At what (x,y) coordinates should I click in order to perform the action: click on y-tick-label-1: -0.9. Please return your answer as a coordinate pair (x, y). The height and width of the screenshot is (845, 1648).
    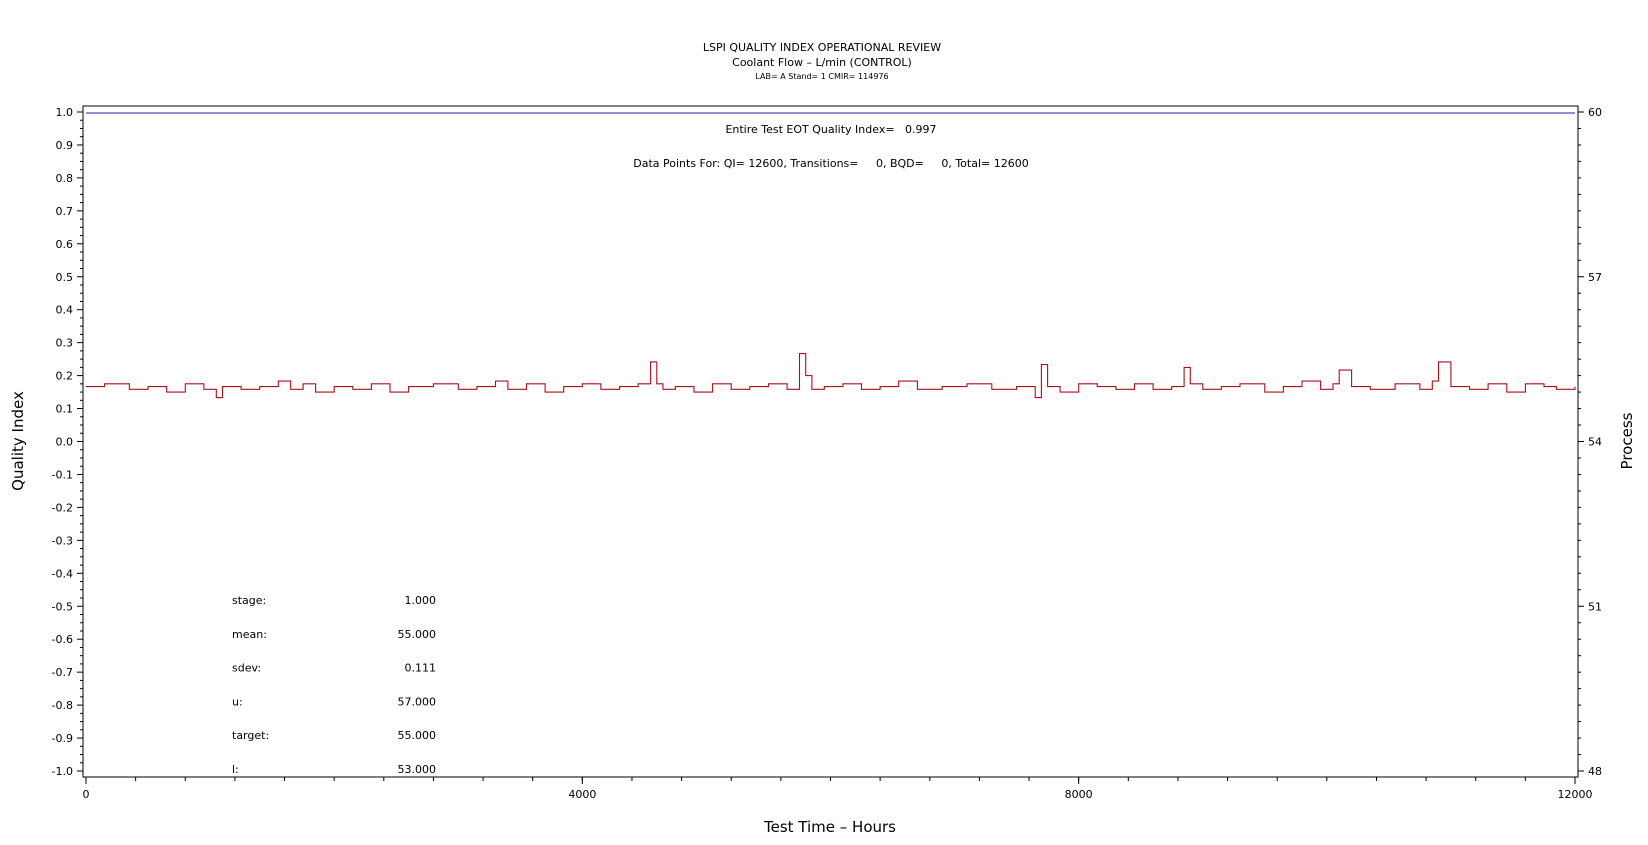
    Looking at the image, I should click on (62, 738).